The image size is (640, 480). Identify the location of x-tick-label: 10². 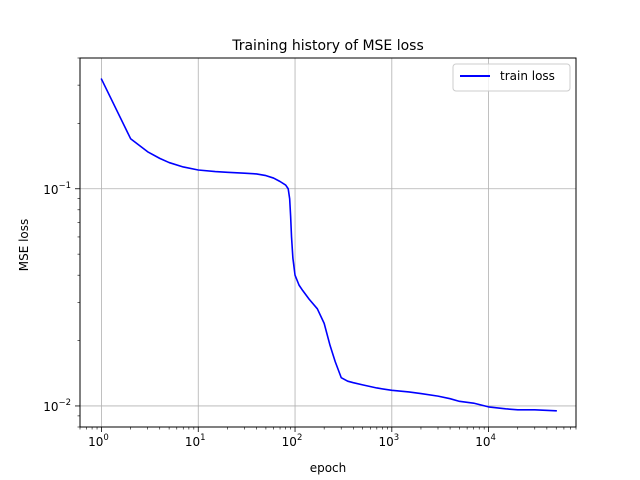
(292, 441).